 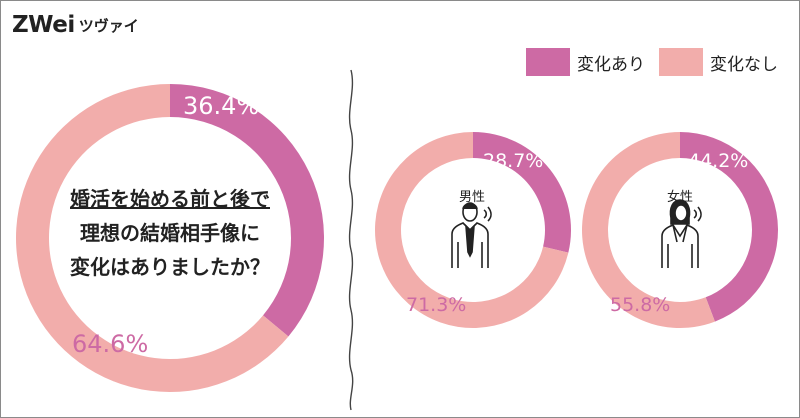 I want to click on donut-female, so click(x=680, y=230).